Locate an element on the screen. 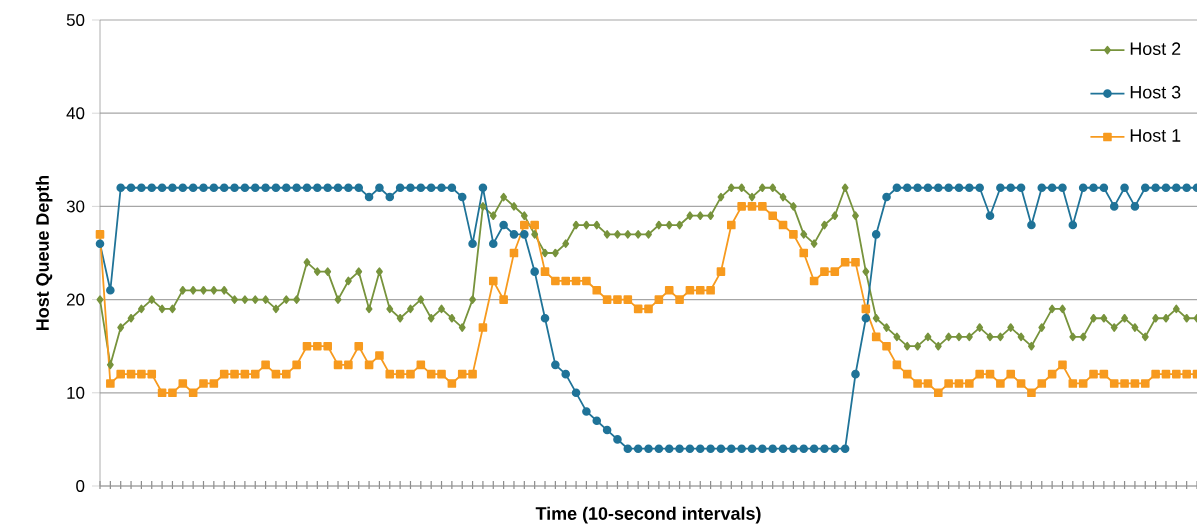 This screenshot has height=531, width=1197. y-tick-label: 50 is located at coordinates (75, 20).